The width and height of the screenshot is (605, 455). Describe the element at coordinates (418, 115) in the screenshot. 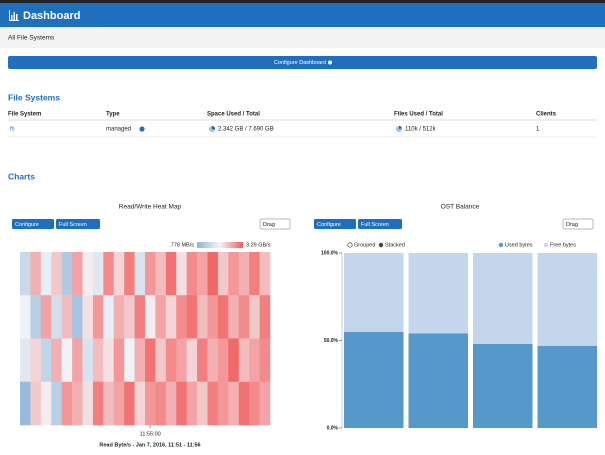

I see `column-header: Files Used / Total` at that location.